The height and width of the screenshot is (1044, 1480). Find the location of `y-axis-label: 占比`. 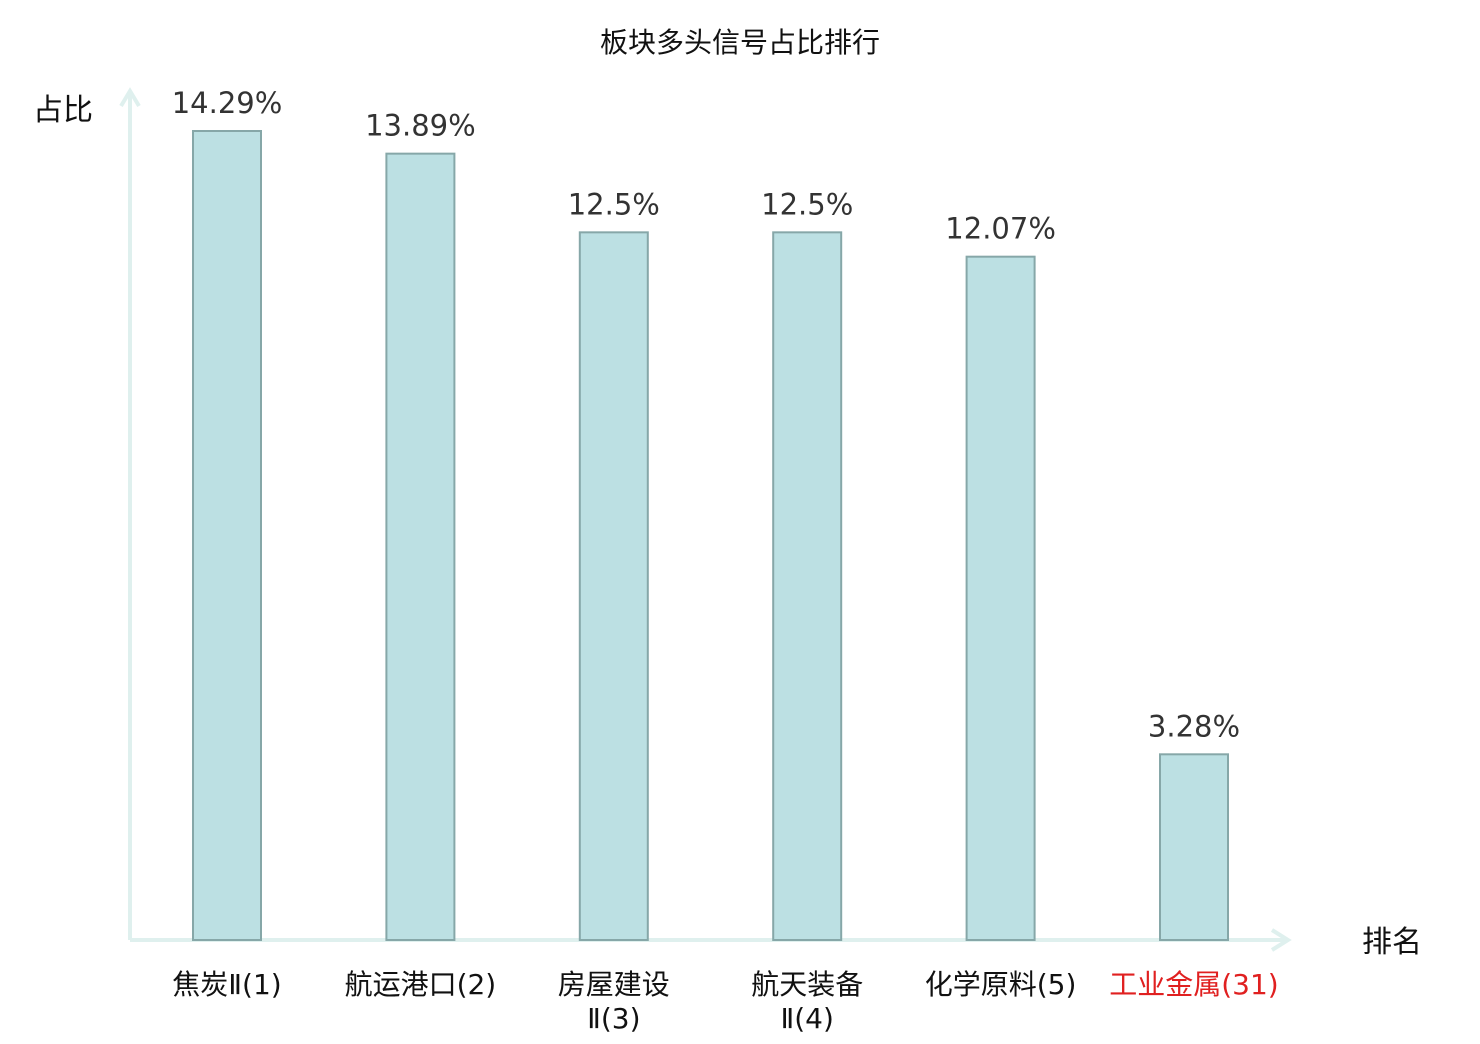

y-axis-label: 占比 is located at coordinates (63, 110).